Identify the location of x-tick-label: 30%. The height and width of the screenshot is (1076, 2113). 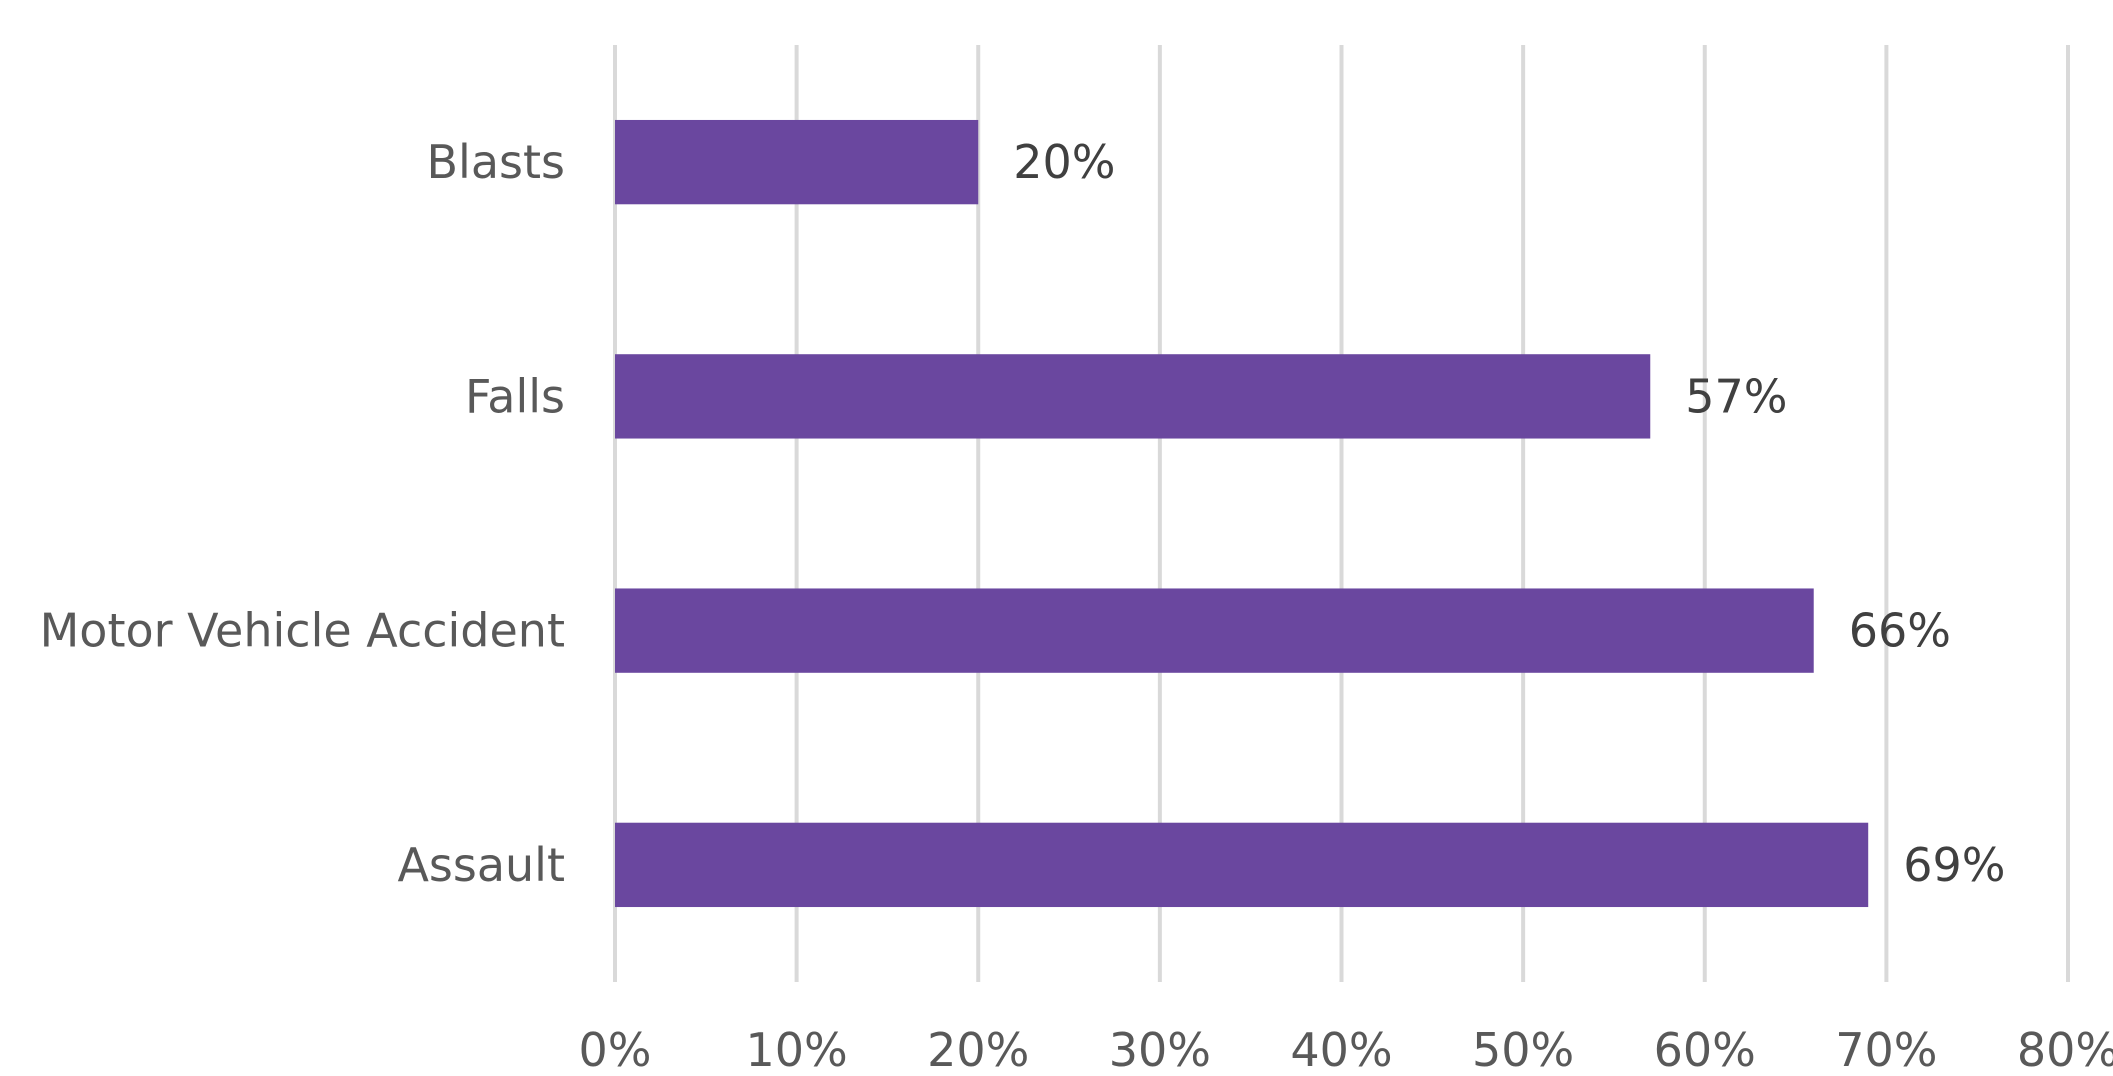
(1160, 1047).